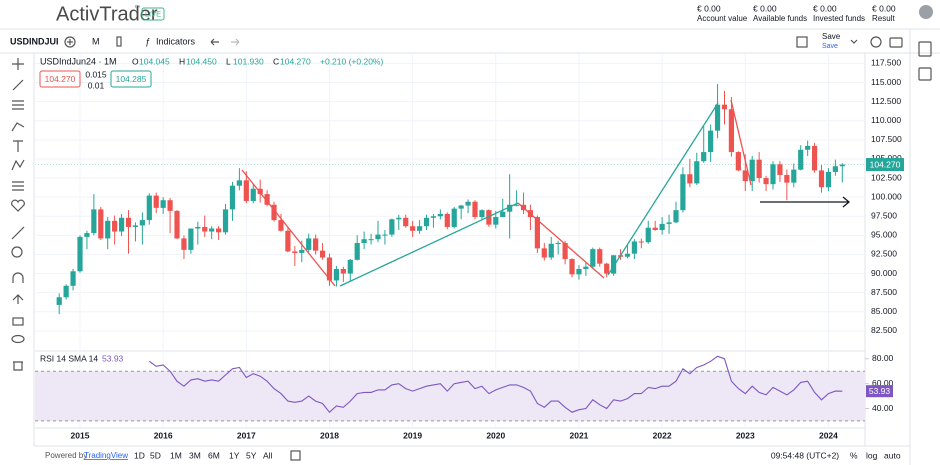 The height and width of the screenshot is (465, 940). Describe the element at coordinates (18, 277) in the screenshot. I see `magnet-tool` at that location.